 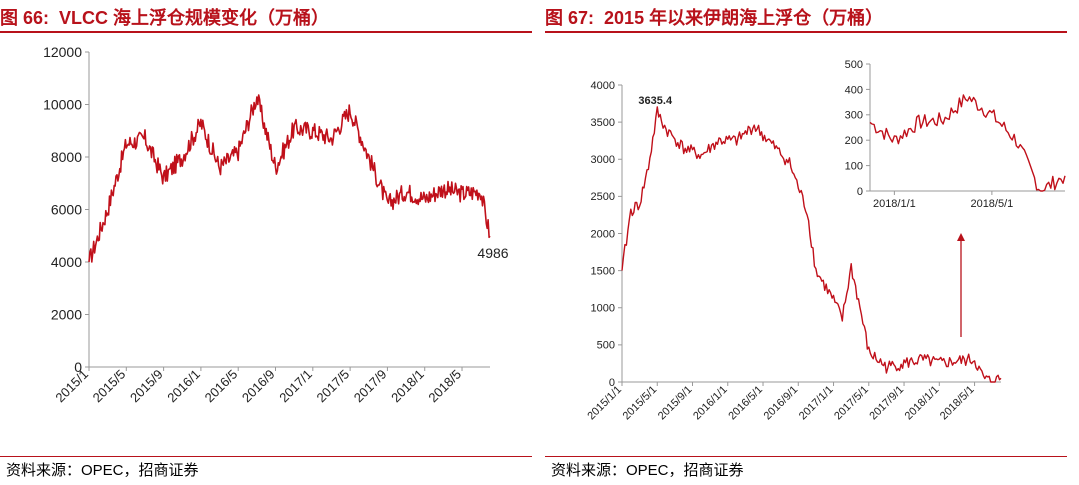 I want to click on y-tick-label: 8000, so click(x=66, y=157).